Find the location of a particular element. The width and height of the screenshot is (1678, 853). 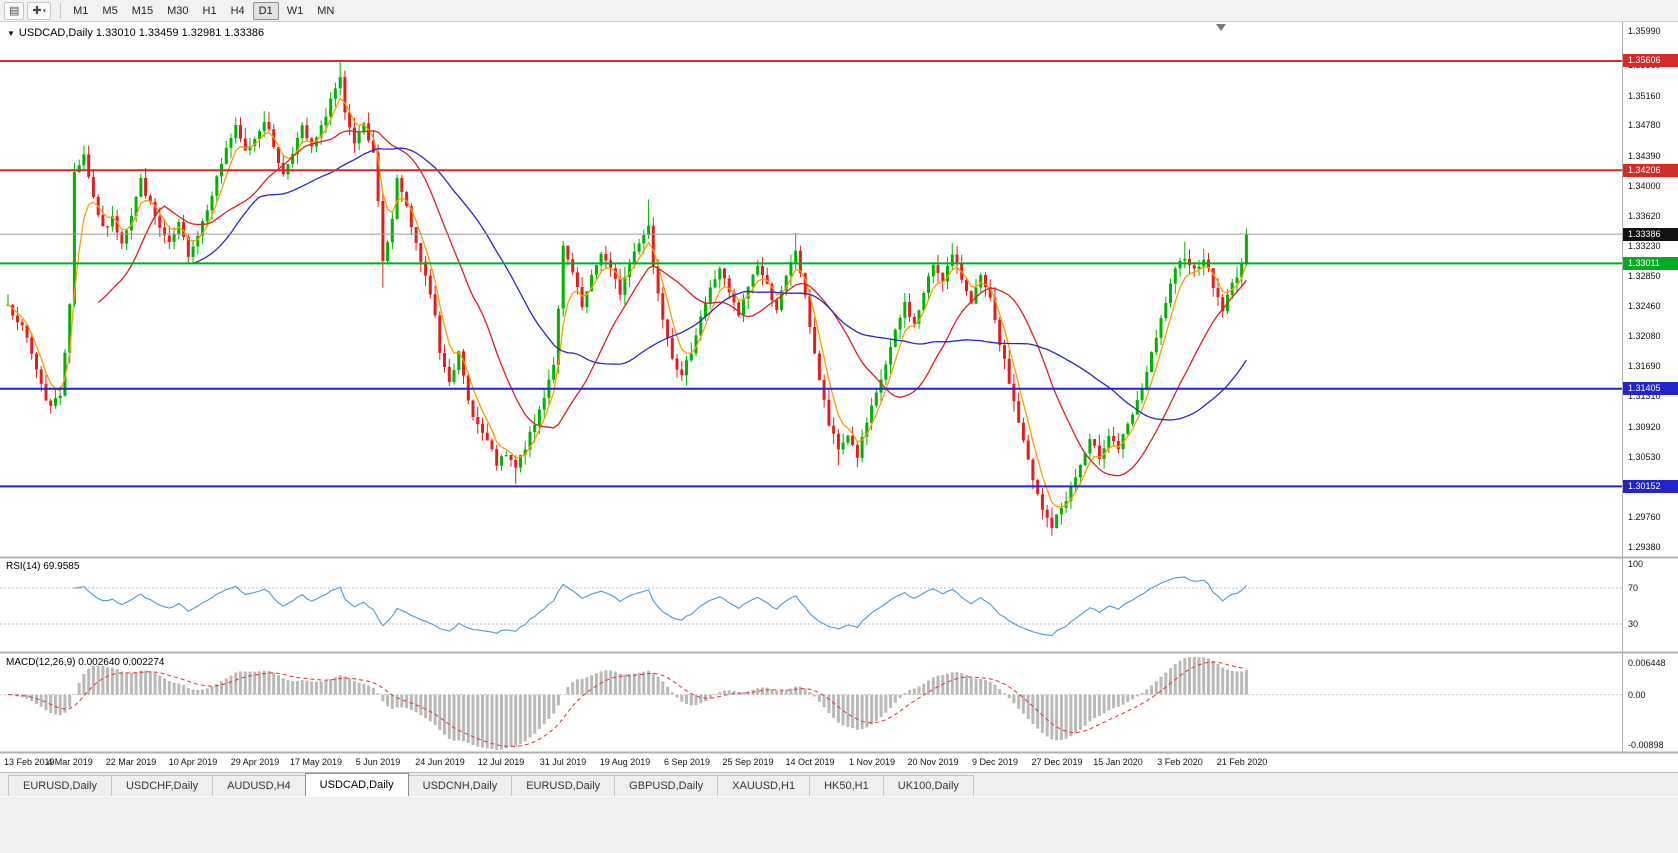

toolbar-separator is located at coordinates (61, 10).